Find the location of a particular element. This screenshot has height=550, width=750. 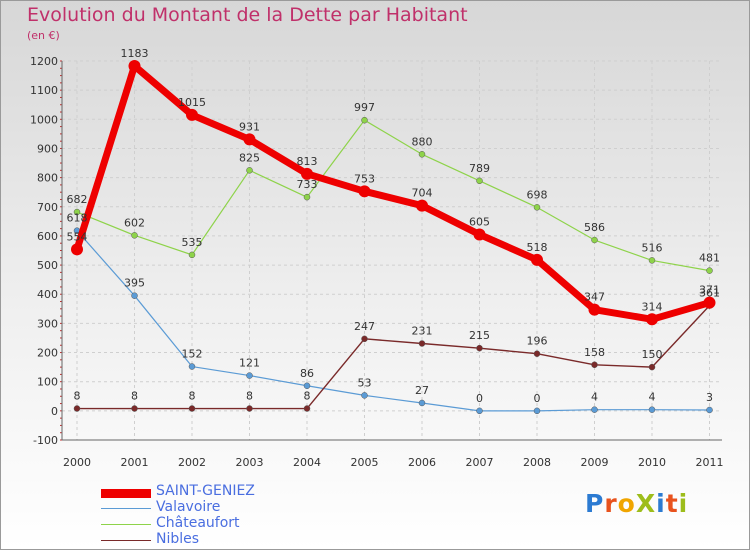

y-tick-label: 1000 is located at coordinates (44, 119).